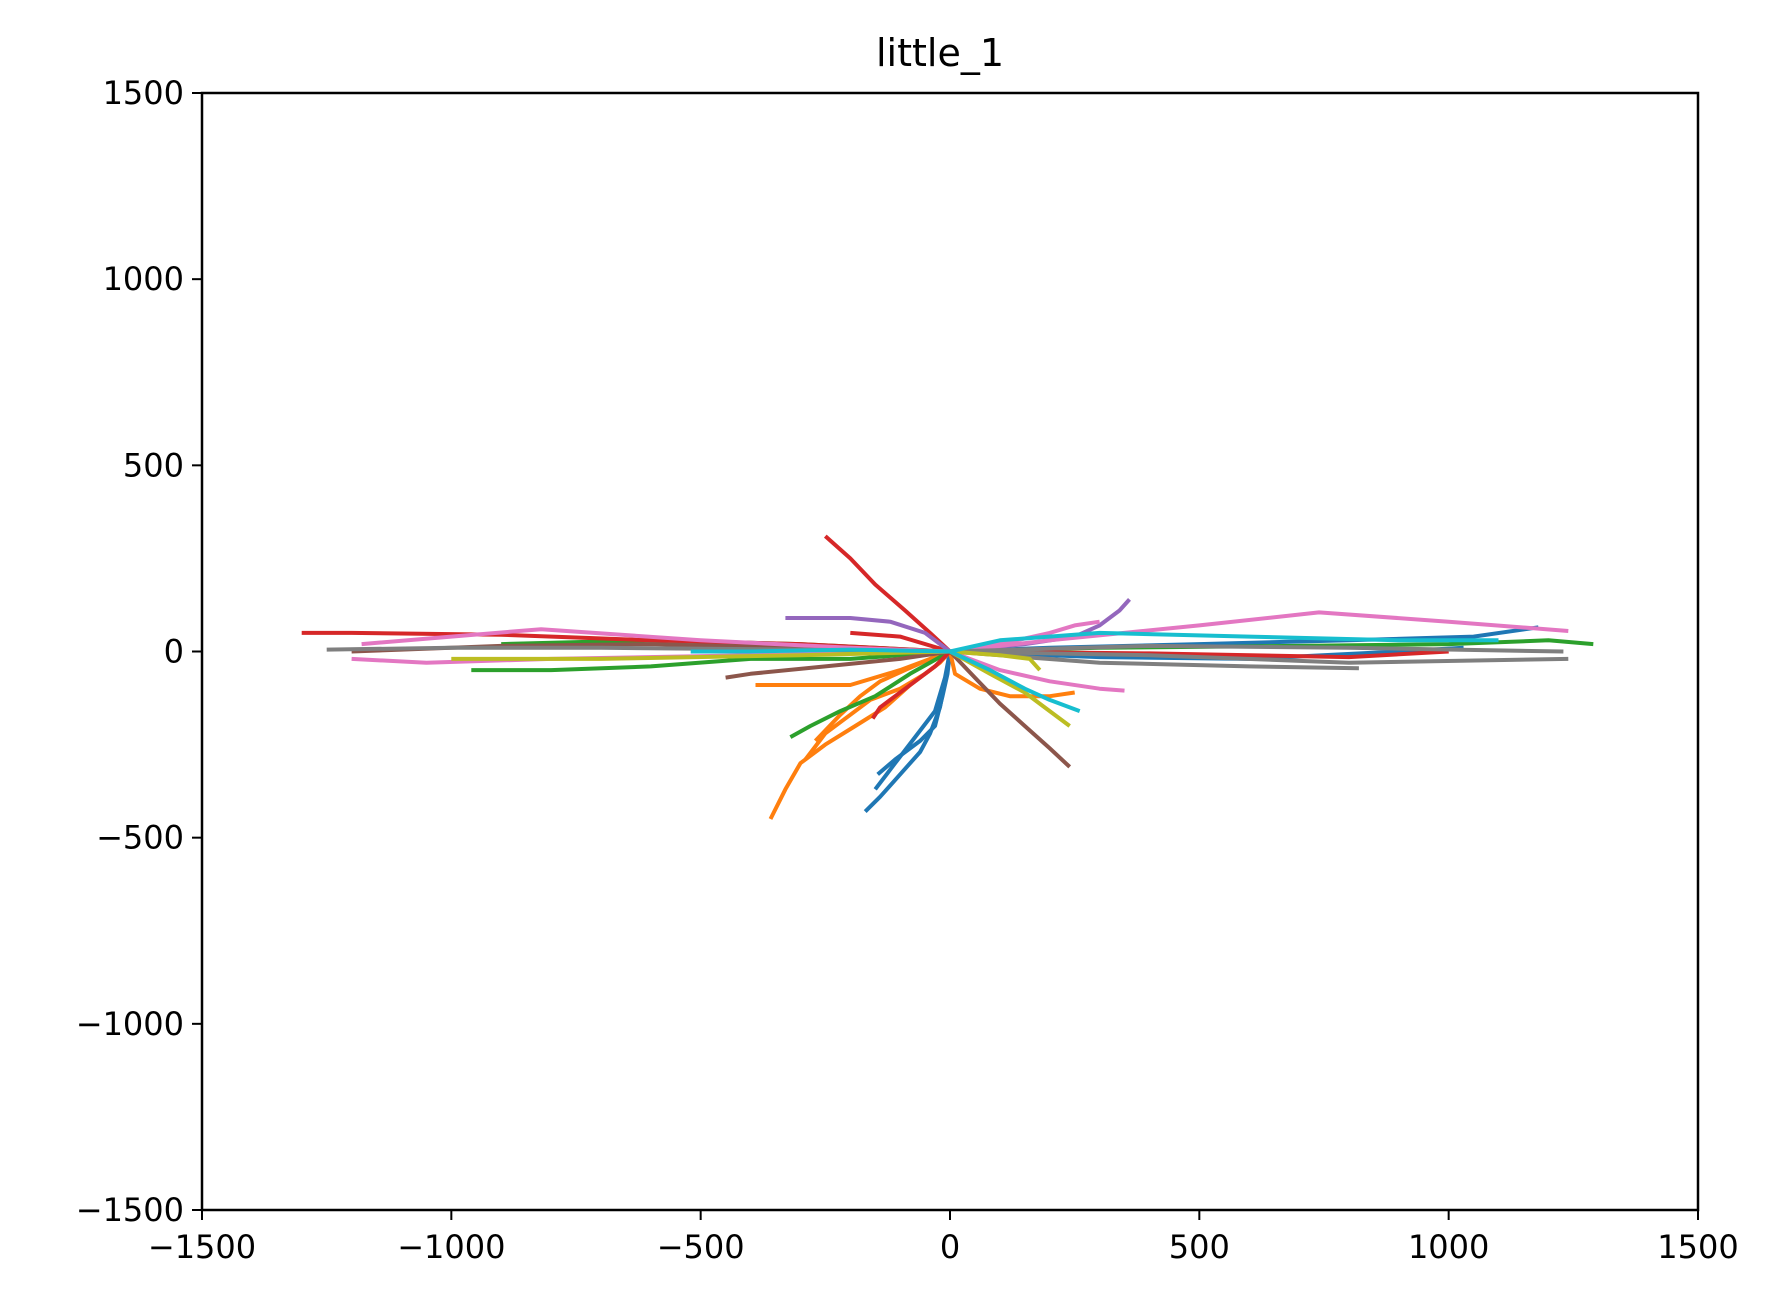 Image resolution: width=1771 pixels, height=1302 pixels. I want to click on x-tick-label: −1000, so click(451, 1247).